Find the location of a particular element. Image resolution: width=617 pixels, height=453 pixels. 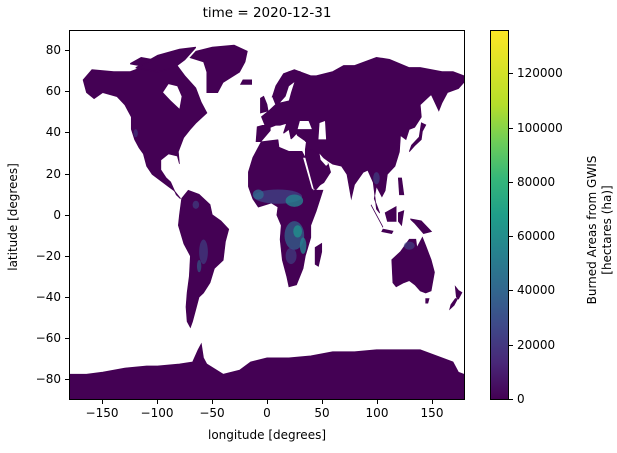

ytick-label: 20 is located at coordinates (53, 174).